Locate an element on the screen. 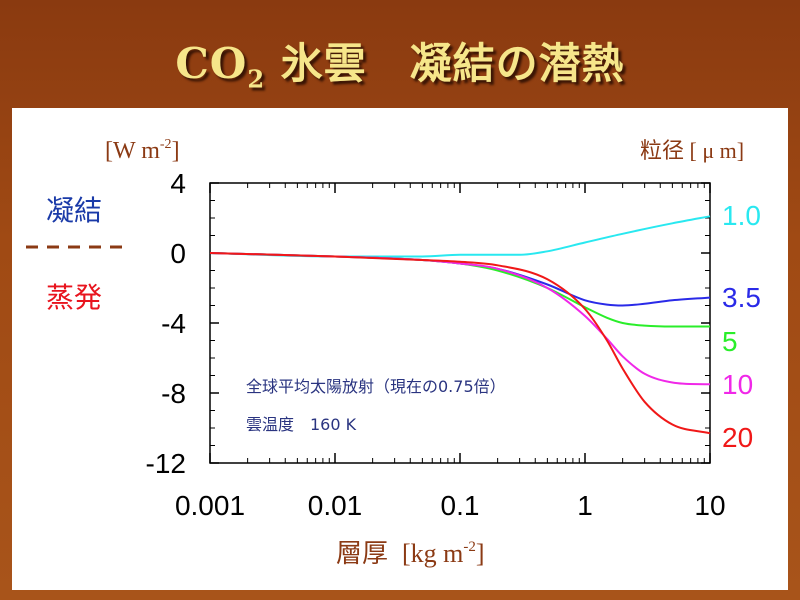  x-tick-label: 10 is located at coordinates (709, 505).